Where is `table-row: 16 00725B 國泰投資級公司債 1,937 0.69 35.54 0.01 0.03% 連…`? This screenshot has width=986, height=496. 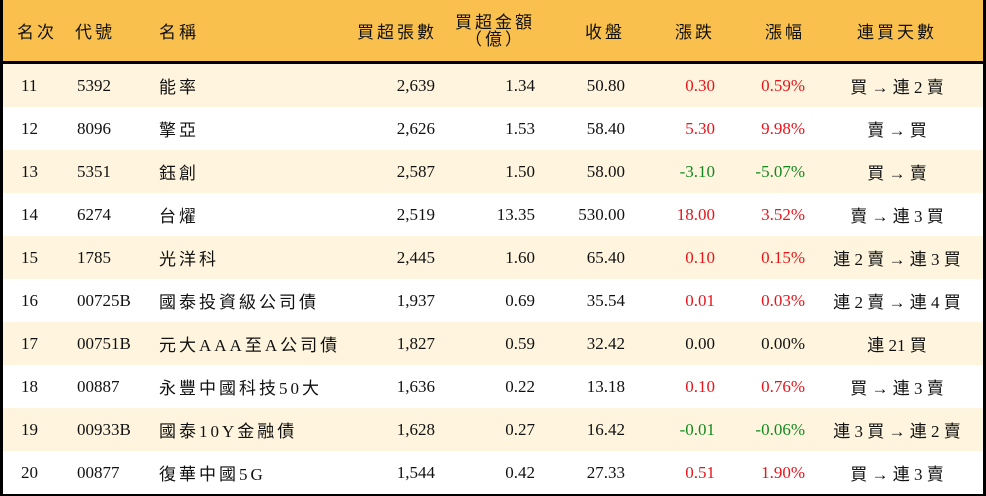 table-row: 16 00725B 國泰投資級公司債 1,937 0.69 35.54 0.01 0.03% 連… is located at coordinates (493, 300).